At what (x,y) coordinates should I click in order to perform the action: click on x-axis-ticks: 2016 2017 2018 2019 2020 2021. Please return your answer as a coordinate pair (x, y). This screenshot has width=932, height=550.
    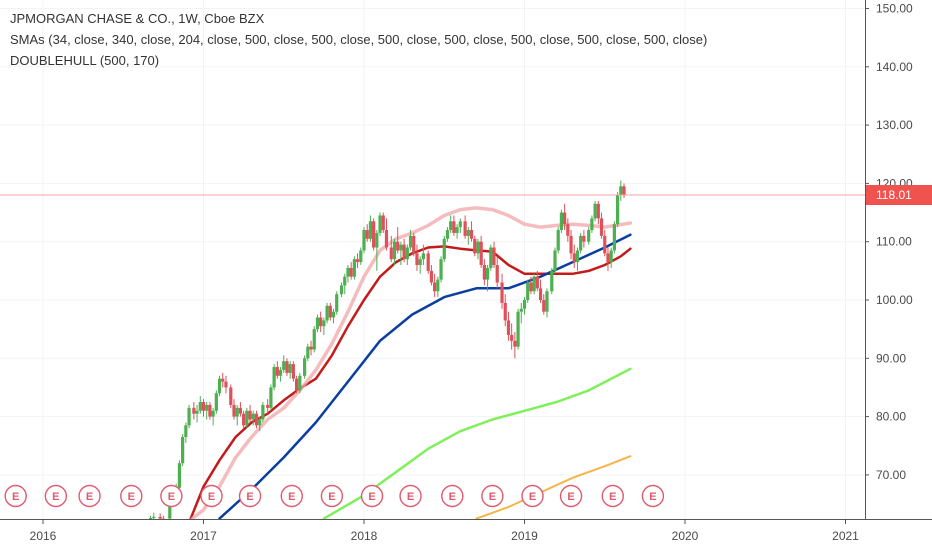
    Looking at the image, I should click on (445, 531).